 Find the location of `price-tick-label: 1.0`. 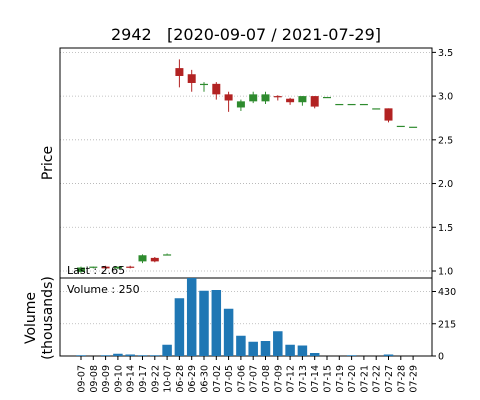

price-tick-label: 1.0 is located at coordinates (445, 272).